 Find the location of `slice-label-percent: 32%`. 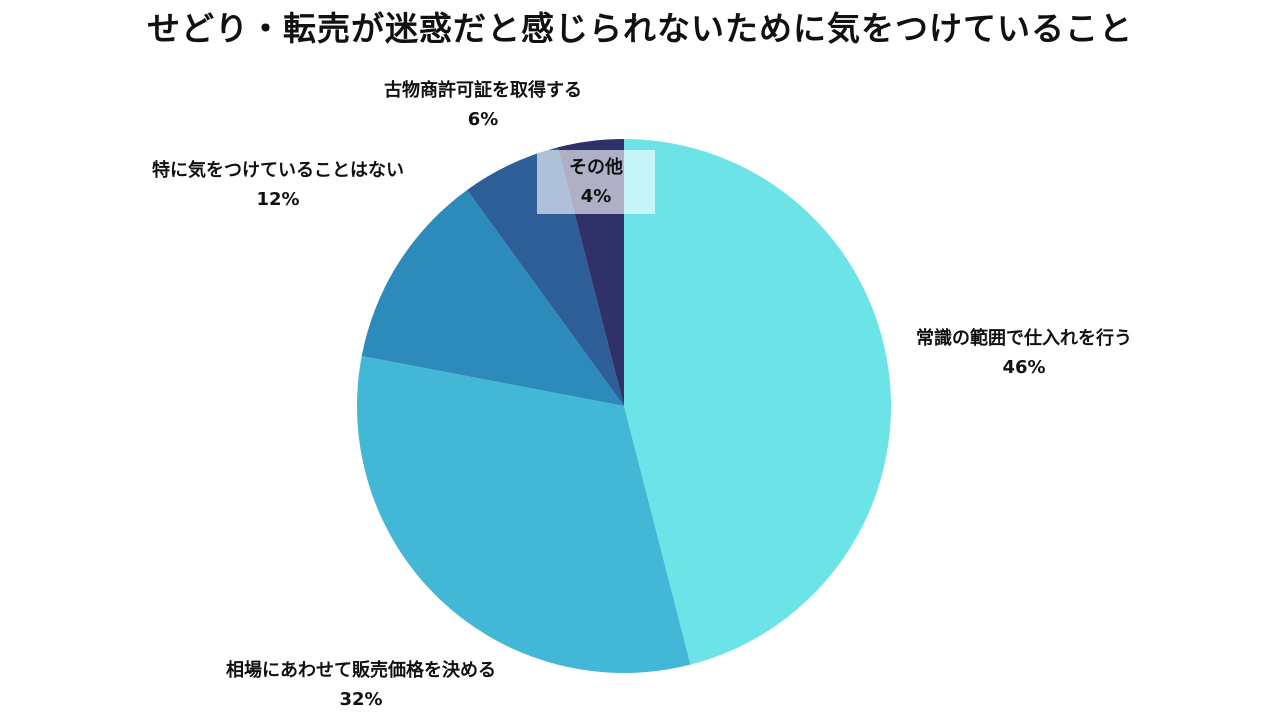

slice-label-percent: 32% is located at coordinates (361, 699).